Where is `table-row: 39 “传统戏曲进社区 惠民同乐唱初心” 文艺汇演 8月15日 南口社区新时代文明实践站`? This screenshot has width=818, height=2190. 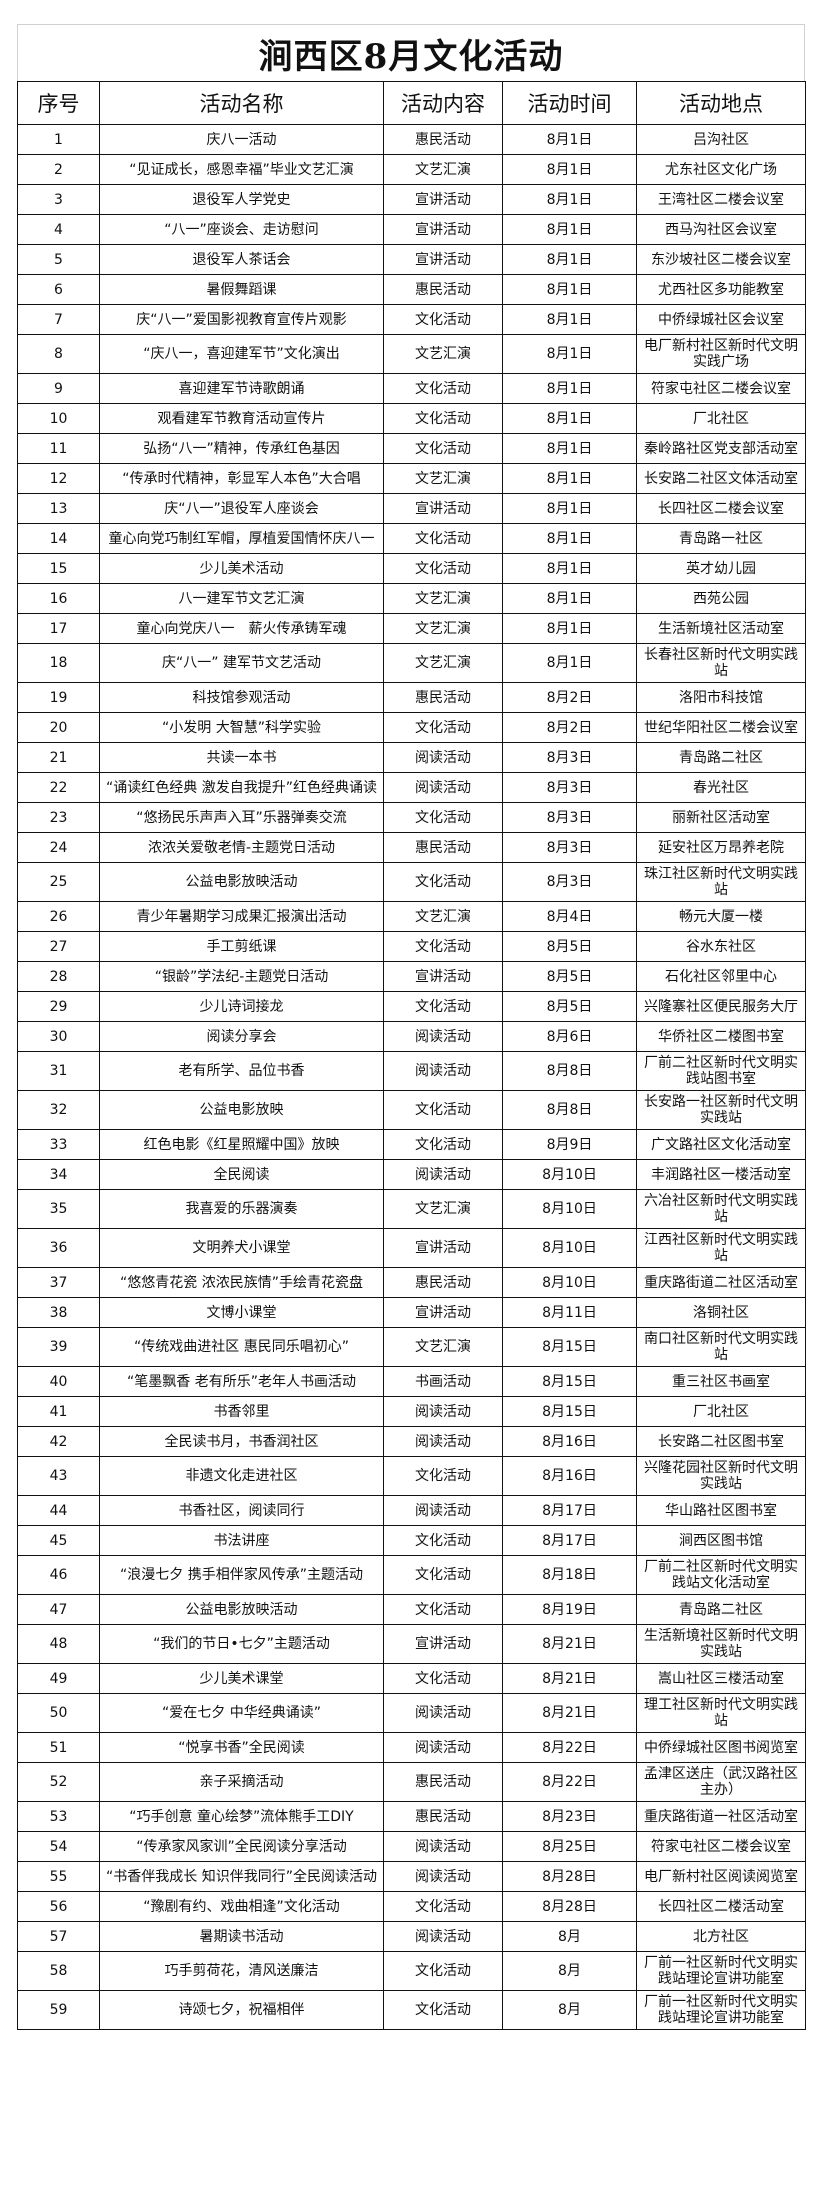 table-row: 39 “传统戏曲进社区 惠民同乐唱初心” 文艺汇演 8月15日 南口社区新时代文明实践站 is located at coordinates (411, 1347).